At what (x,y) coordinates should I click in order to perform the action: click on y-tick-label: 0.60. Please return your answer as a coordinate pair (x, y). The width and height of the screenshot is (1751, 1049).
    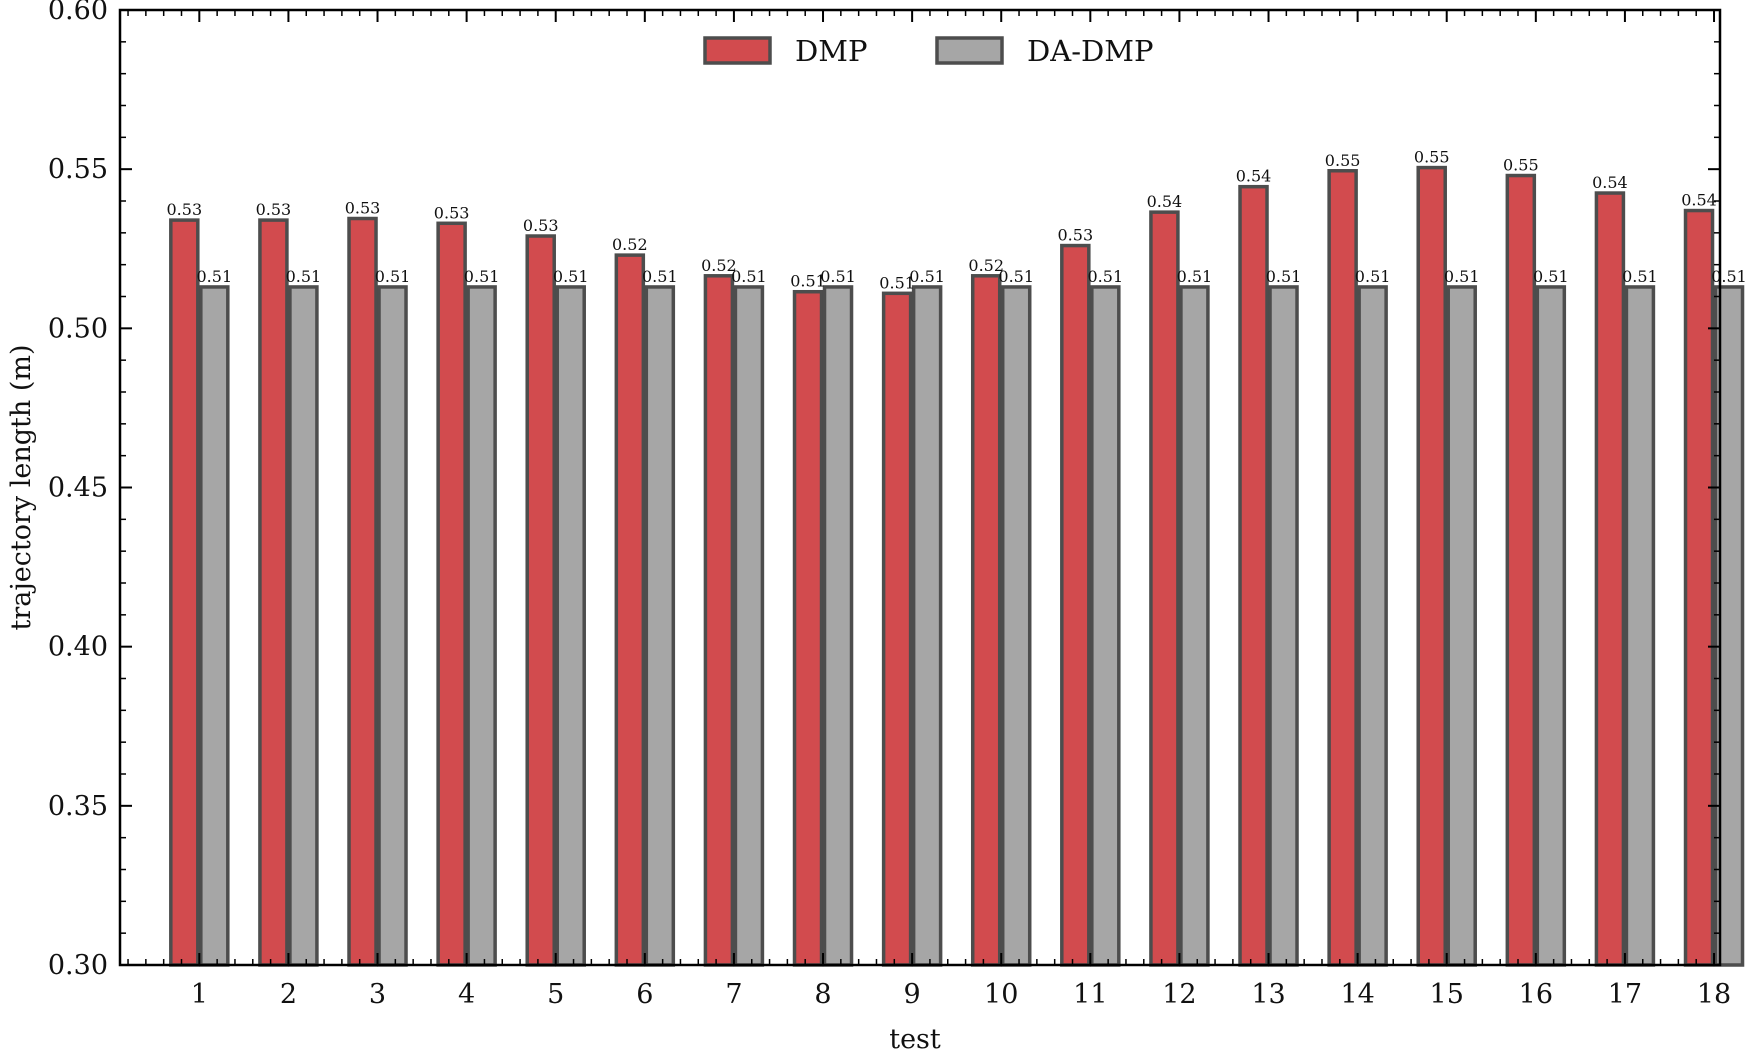
    Looking at the image, I should click on (78, 13).